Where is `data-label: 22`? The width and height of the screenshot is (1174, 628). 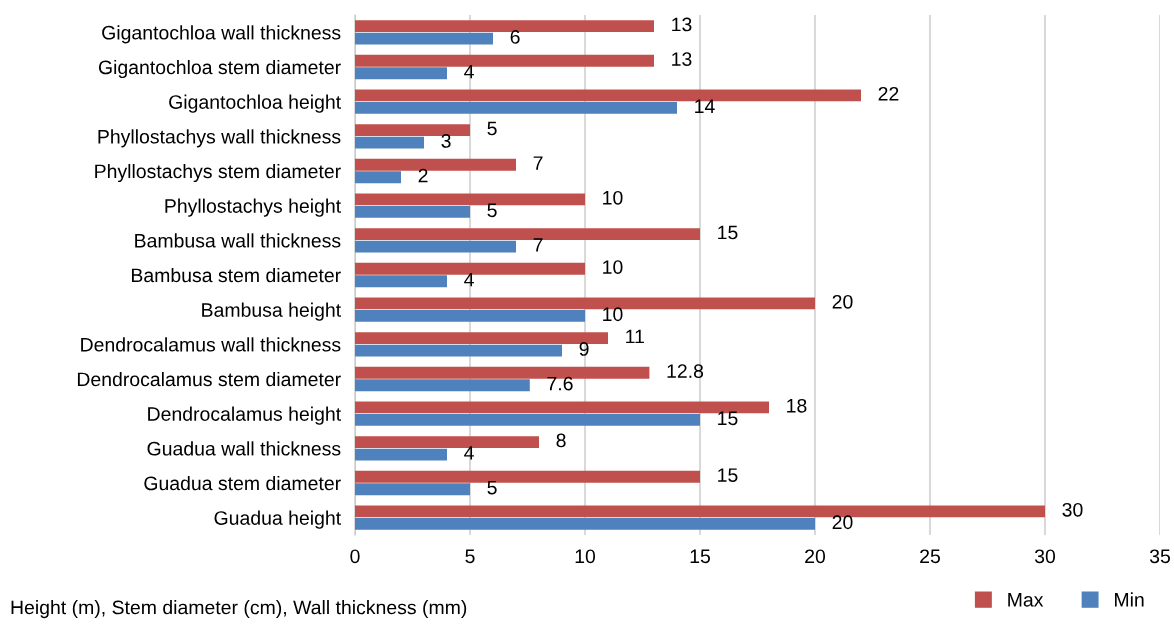
data-label: 22 is located at coordinates (888, 93).